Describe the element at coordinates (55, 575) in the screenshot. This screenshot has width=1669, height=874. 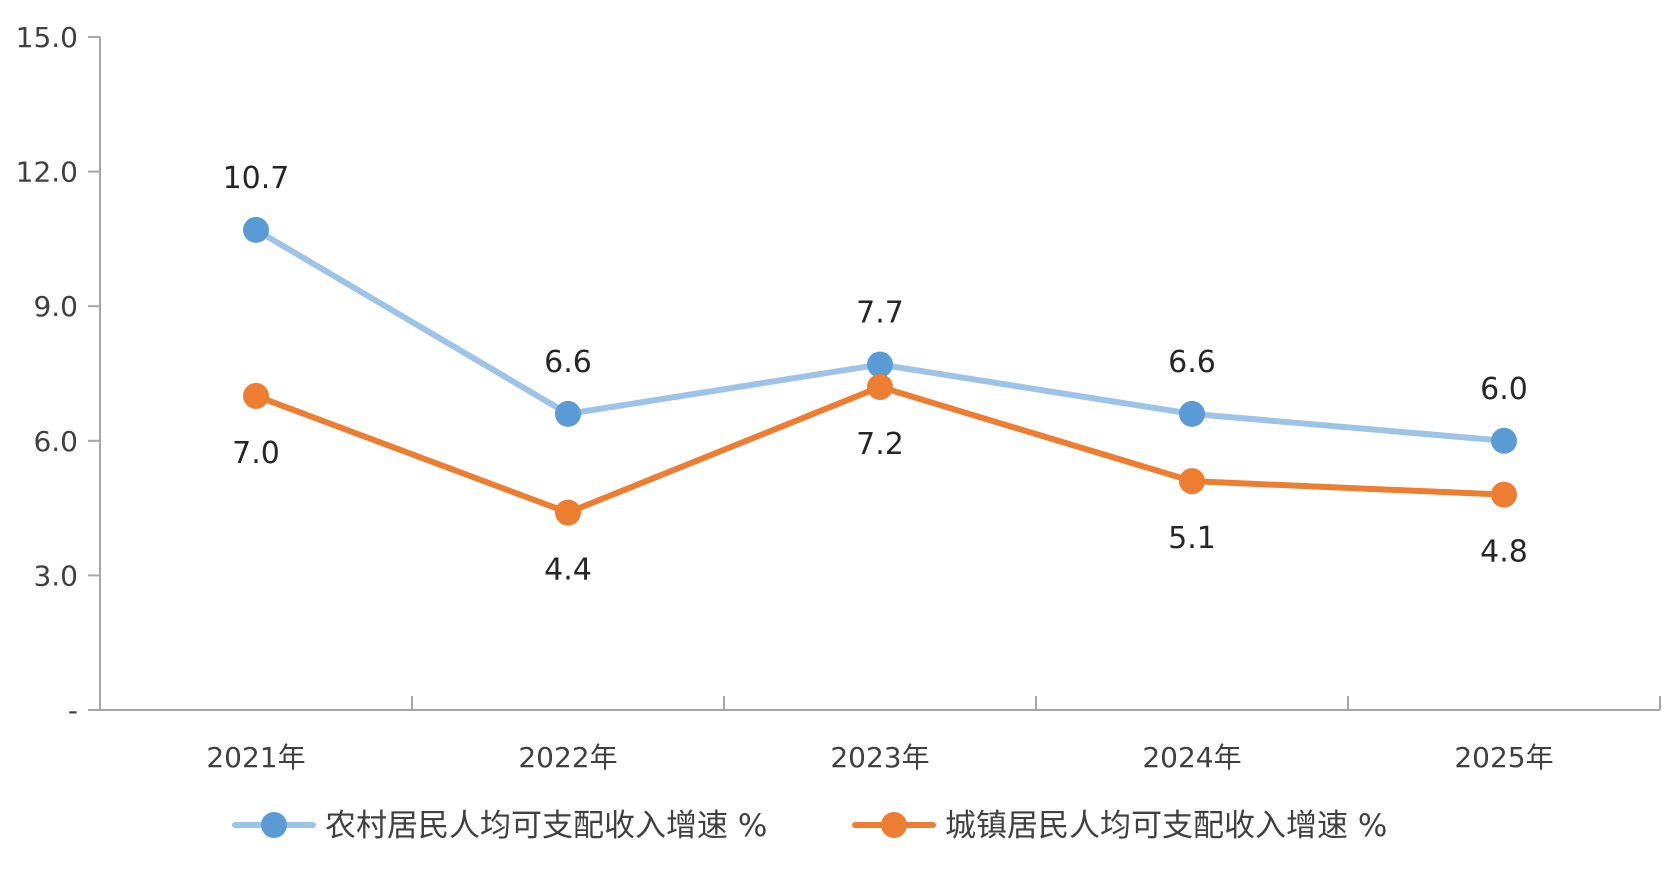
I see `y-tick-label: 3.0` at that location.